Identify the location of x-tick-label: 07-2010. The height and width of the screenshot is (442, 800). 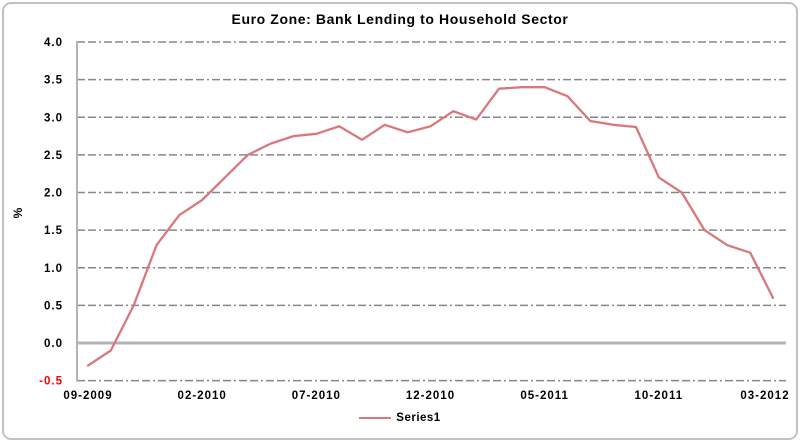
(316, 396).